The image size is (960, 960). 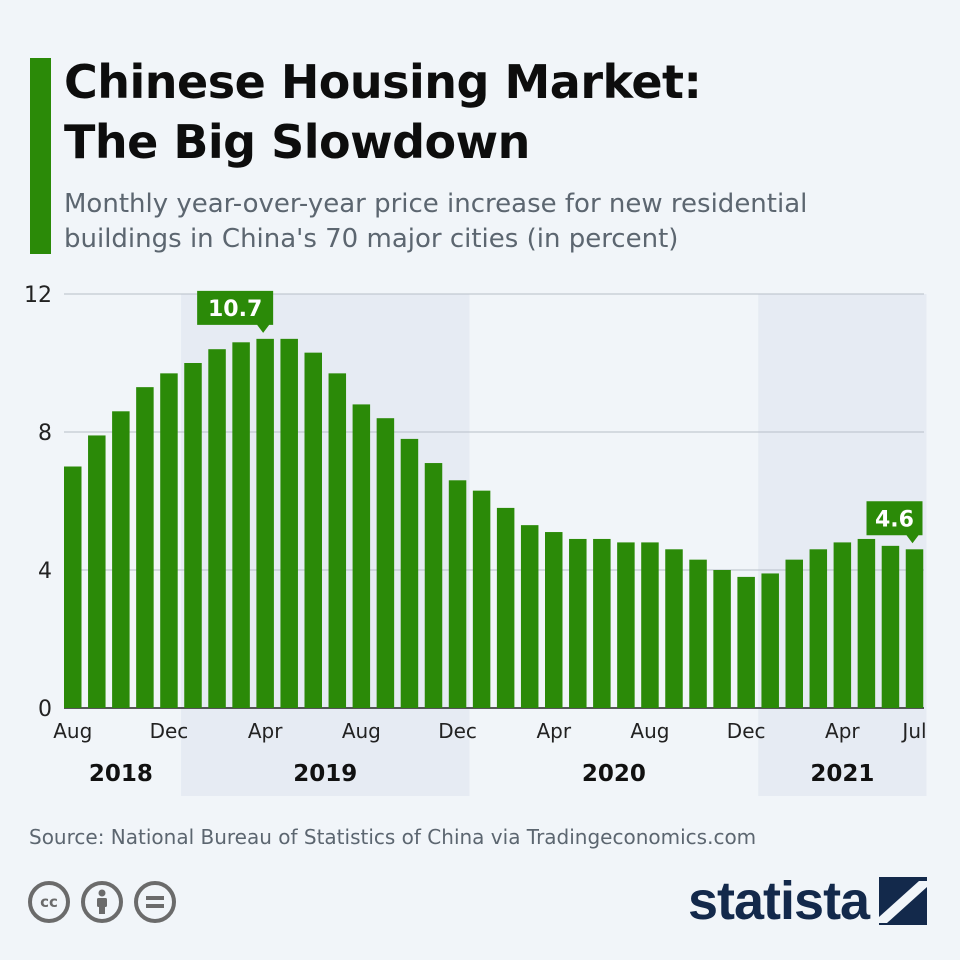 I want to click on year-label-2020: 2020, so click(x=614, y=774).